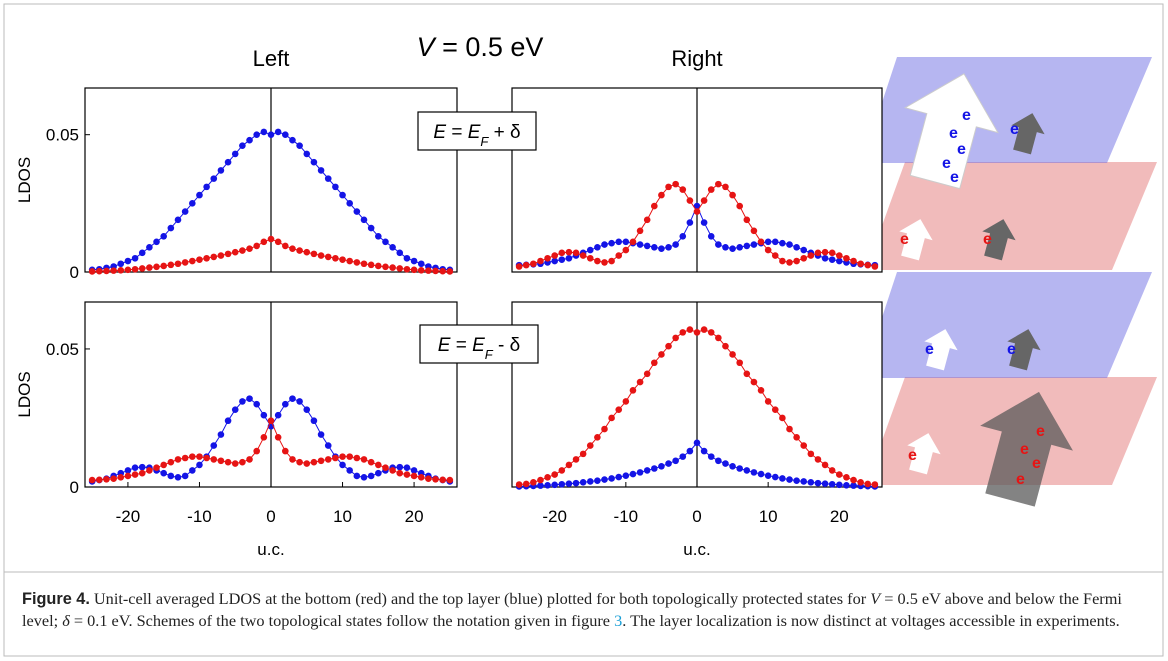  I want to click on title-variable: V, so click(427, 47).